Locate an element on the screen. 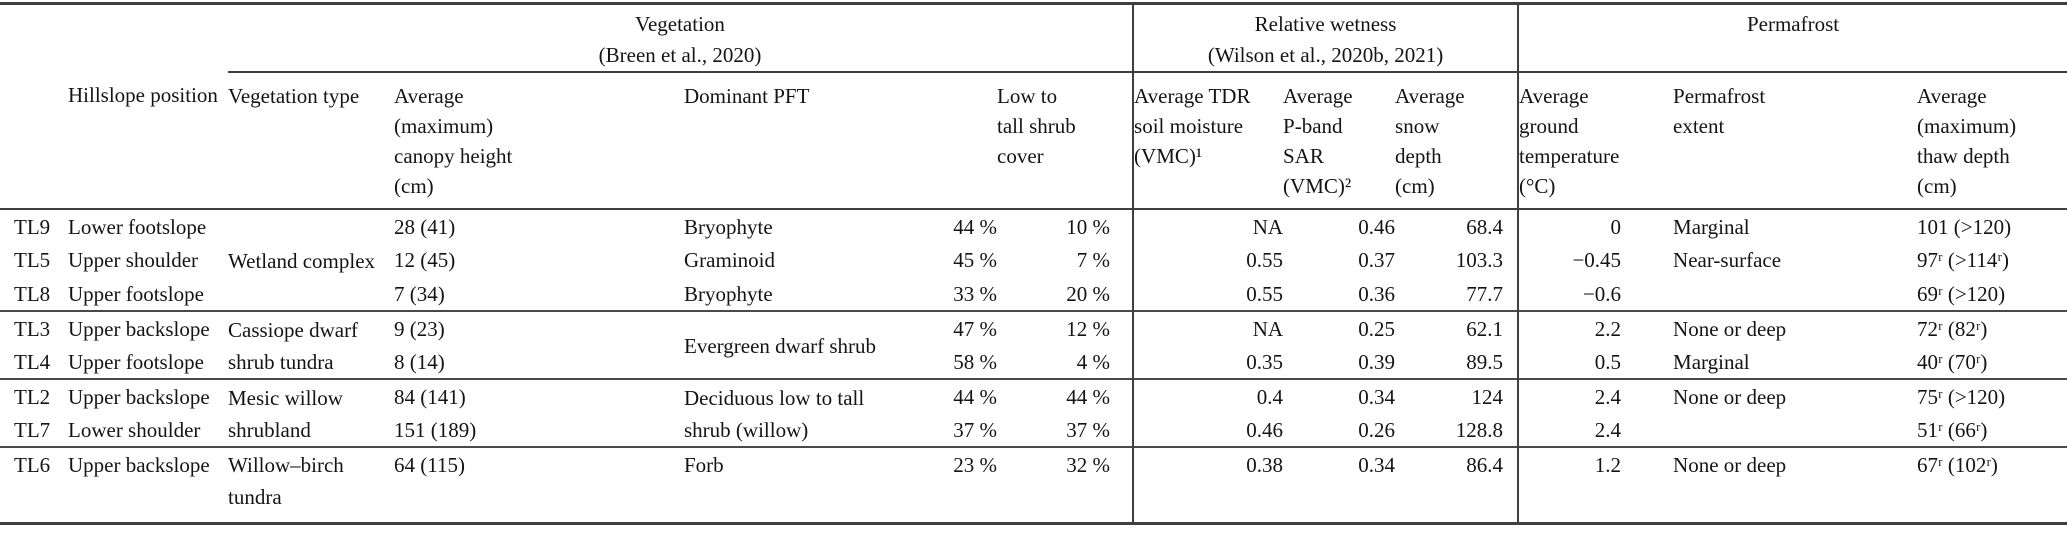  col-header-dominant-pft: Dominant PFT is located at coordinates (840, 141).